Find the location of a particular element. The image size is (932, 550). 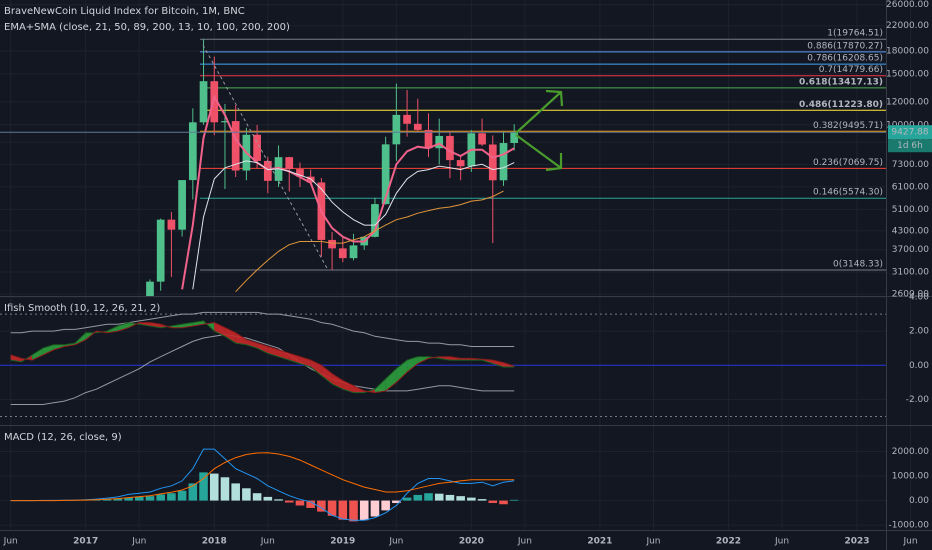

y-tick-label: 0.00 is located at coordinates (919, 366).